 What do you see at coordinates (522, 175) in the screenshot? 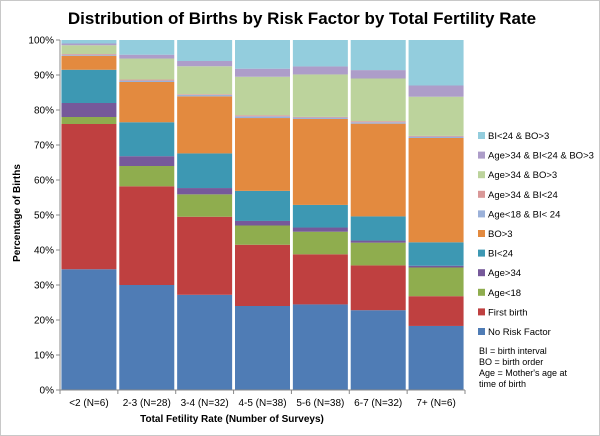
I see `legend-label-age-34-bo-3: Age>34 & BO>3` at bounding box center [522, 175].